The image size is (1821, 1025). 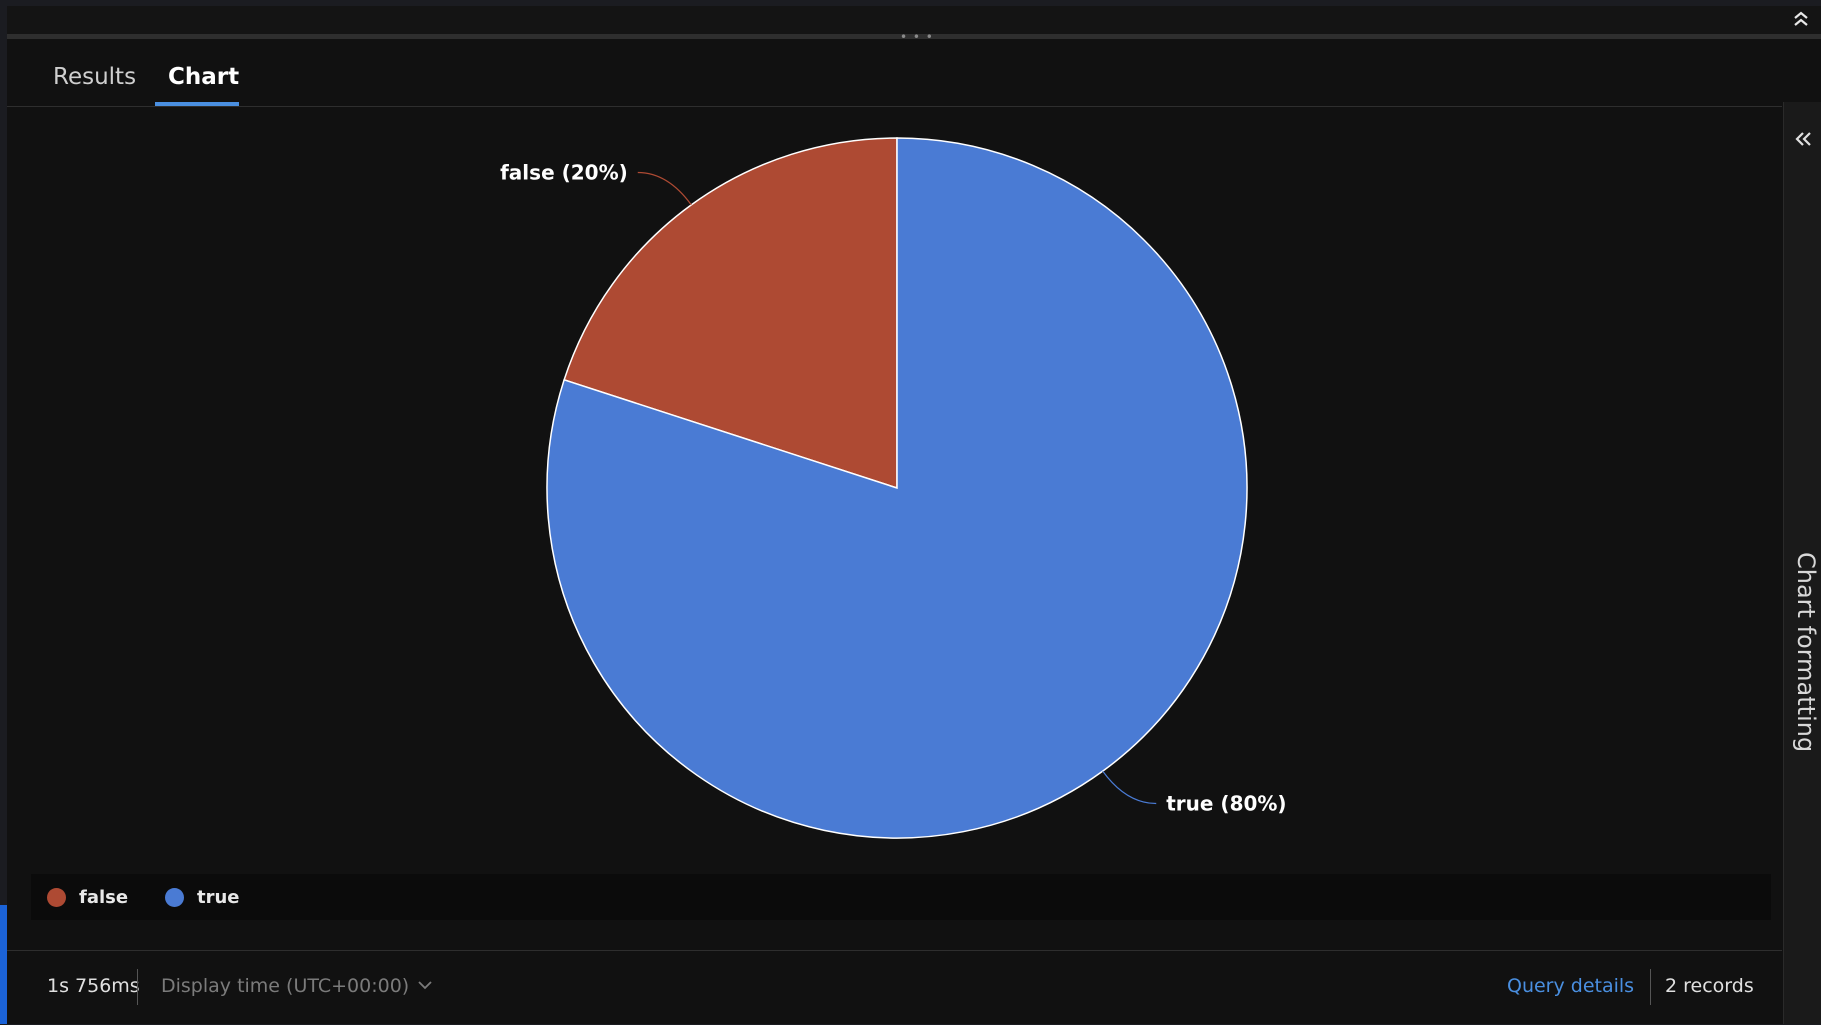 What do you see at coordinates (1709, 986) in the screenshot?
I see `record-count: 2 records` at bounding box center [1709, 986].